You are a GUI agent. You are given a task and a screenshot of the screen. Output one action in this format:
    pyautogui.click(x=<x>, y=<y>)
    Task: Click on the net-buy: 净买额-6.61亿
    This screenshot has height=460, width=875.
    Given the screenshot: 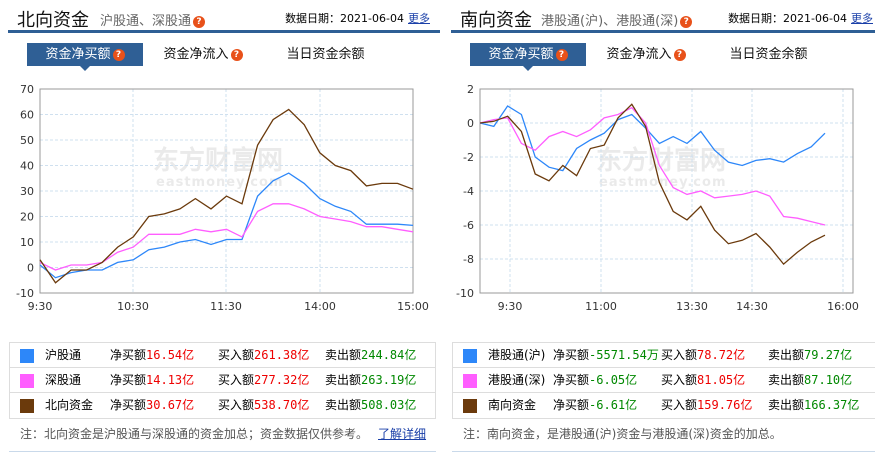 What is the action you would take?
    pyautogui.click(x=595, y=405)
    